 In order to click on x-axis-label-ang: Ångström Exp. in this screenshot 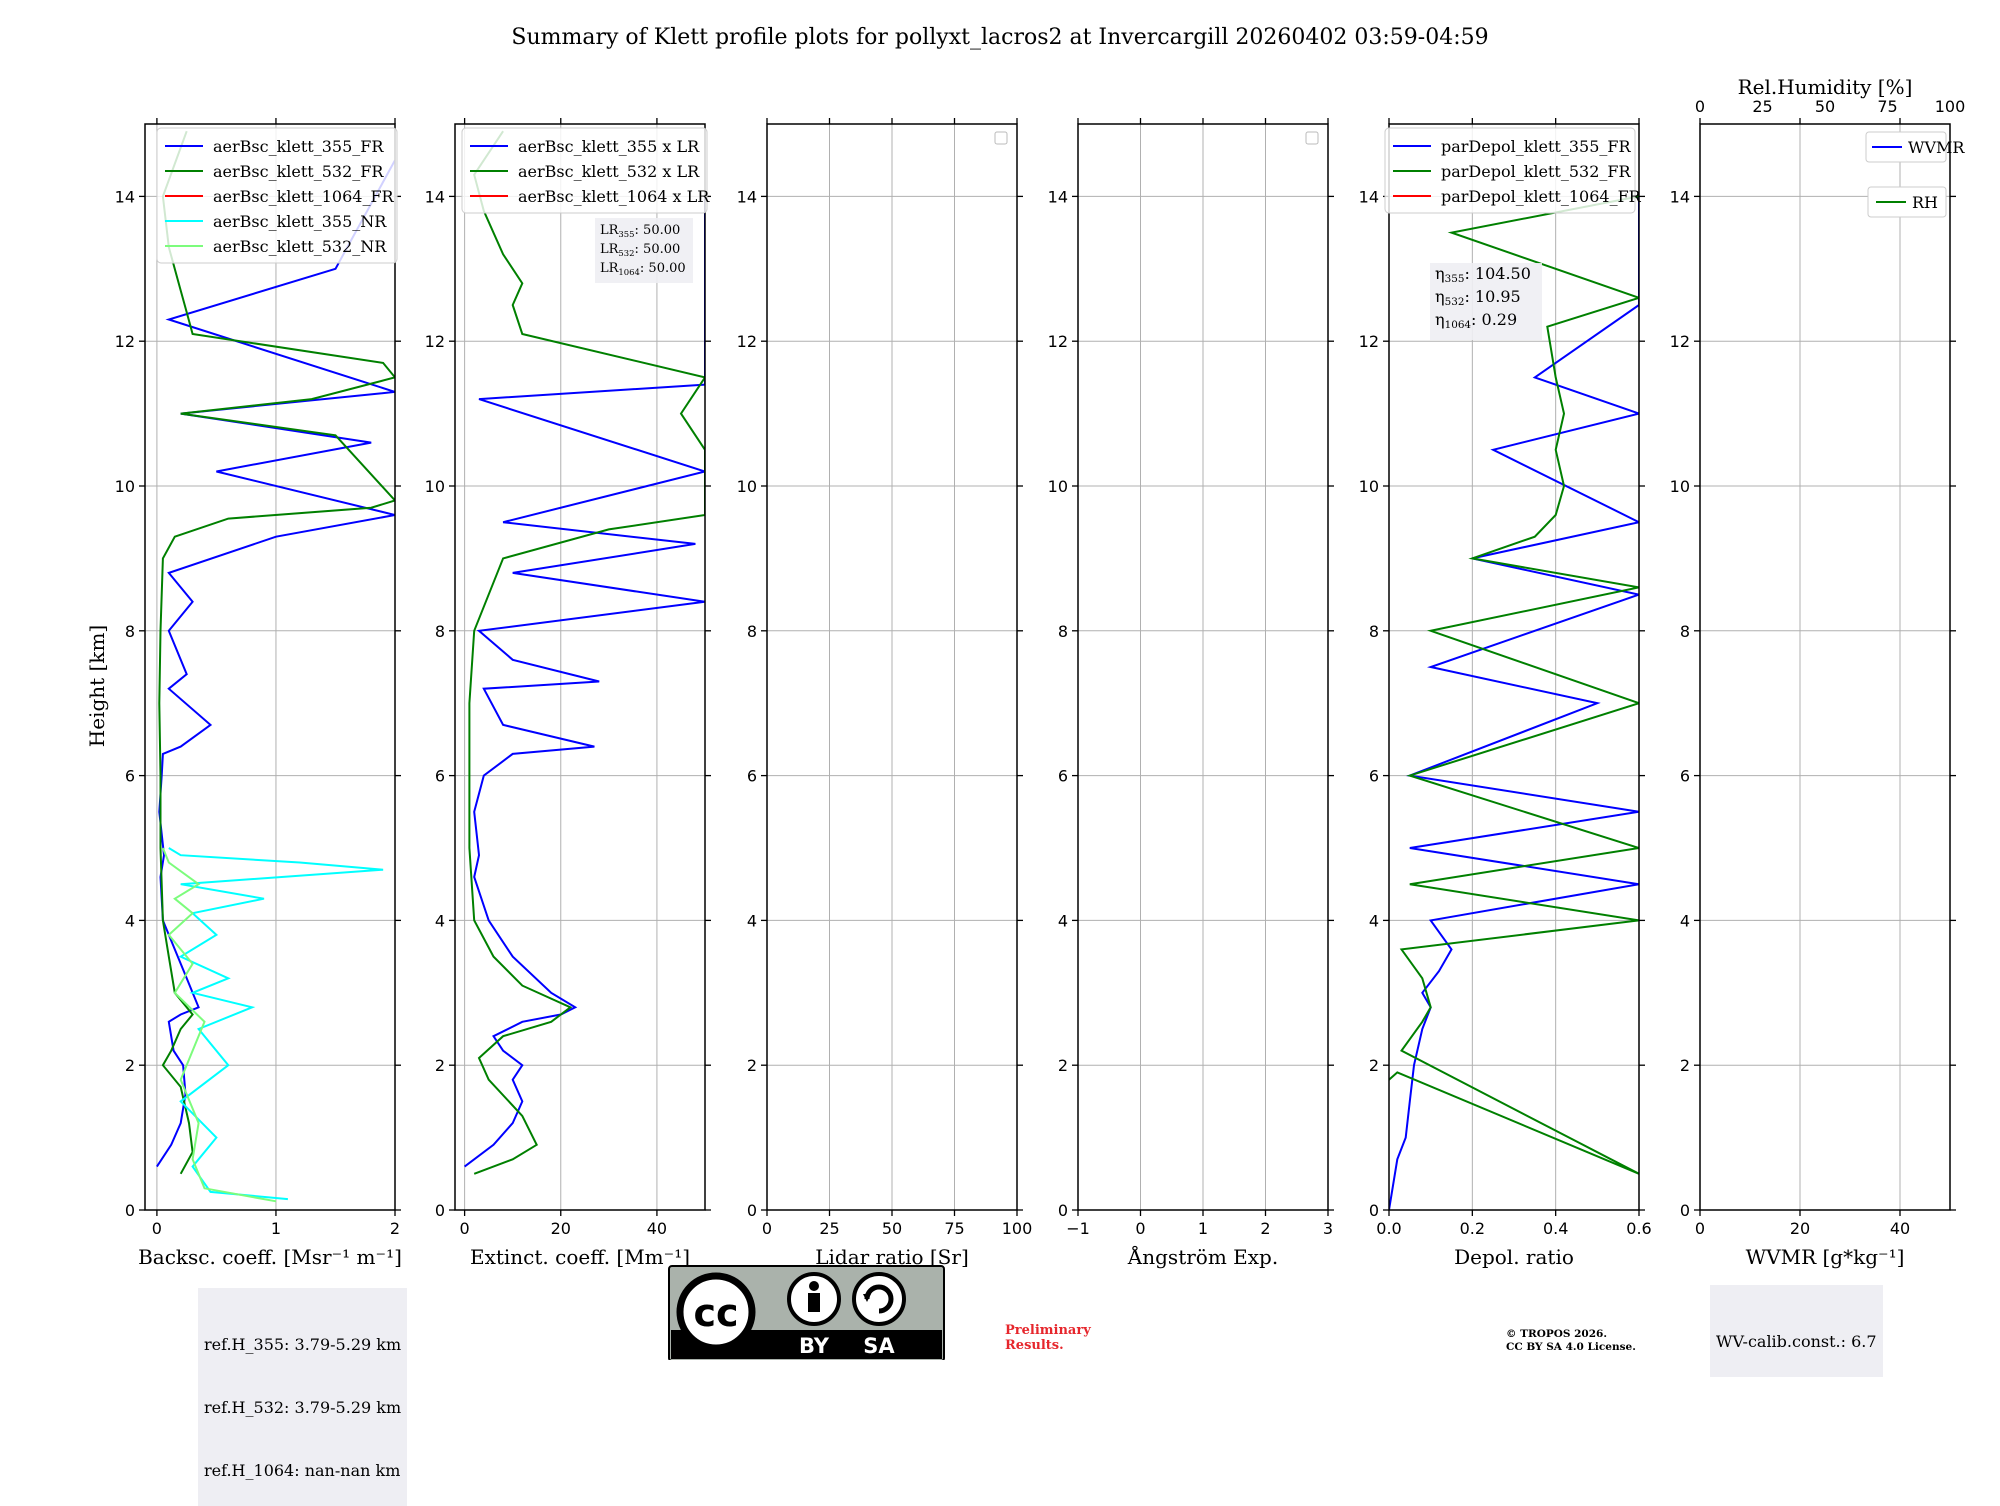, I will do `click(1202, 1256)`.